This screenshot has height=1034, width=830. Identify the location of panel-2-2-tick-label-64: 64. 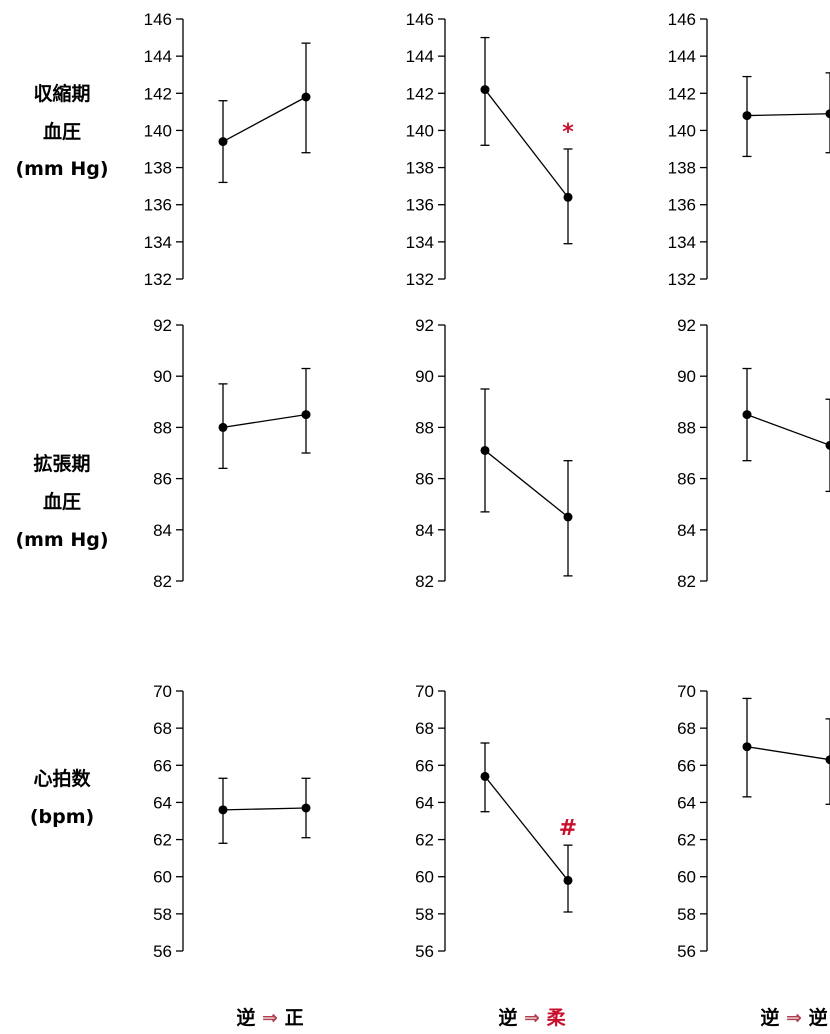
(686, 802).